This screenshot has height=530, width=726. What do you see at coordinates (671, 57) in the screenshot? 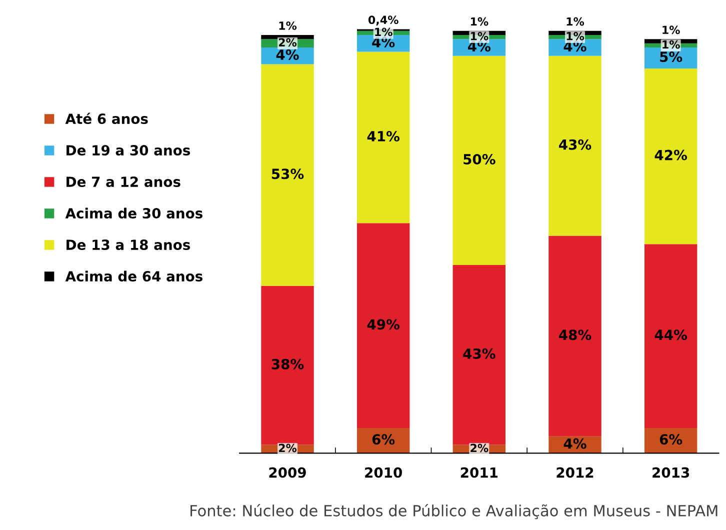
I see `data-label: 5%` at bounding box center [671, 57].